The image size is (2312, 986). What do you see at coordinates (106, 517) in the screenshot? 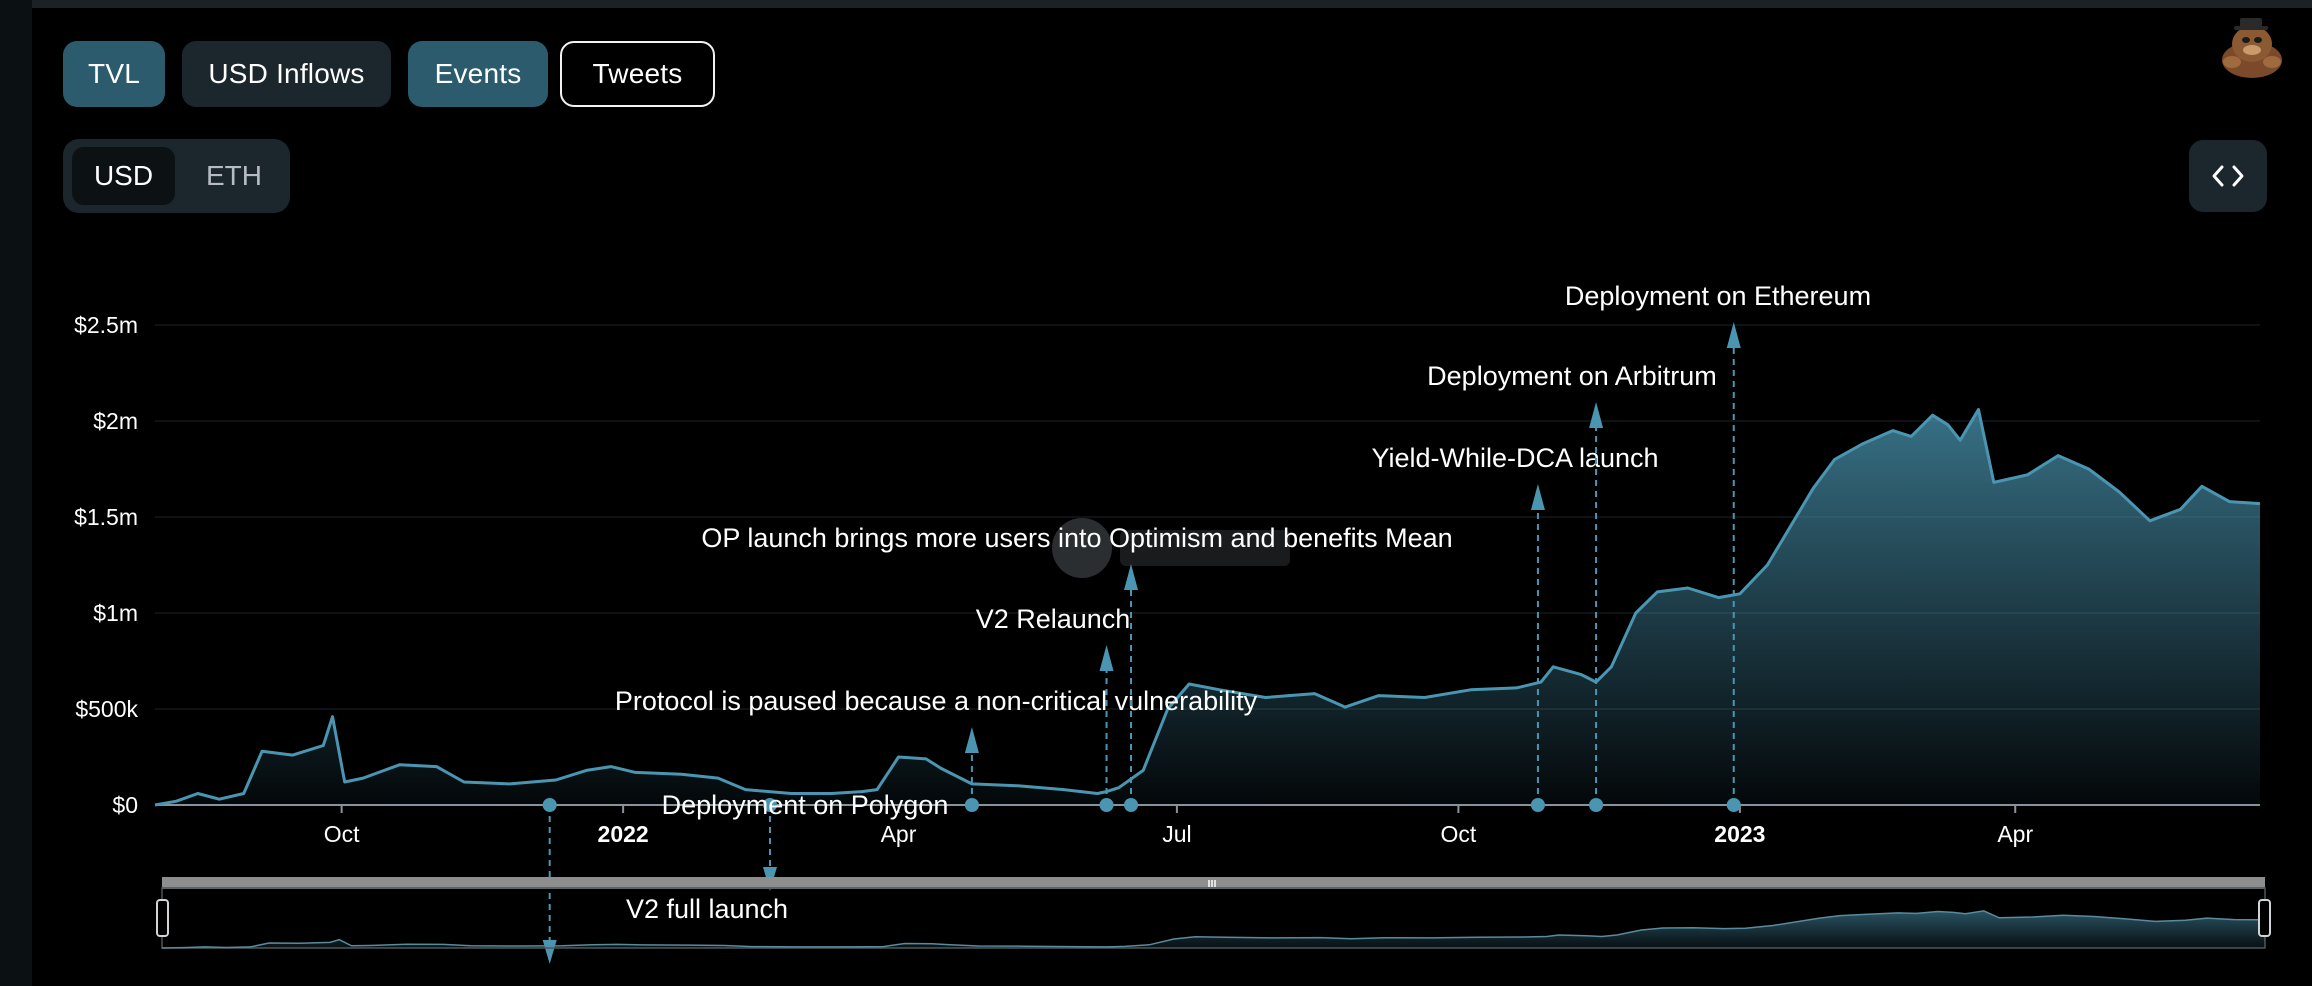
I see `y-tick-label: $1.5m` at bounding box center [106, 517].